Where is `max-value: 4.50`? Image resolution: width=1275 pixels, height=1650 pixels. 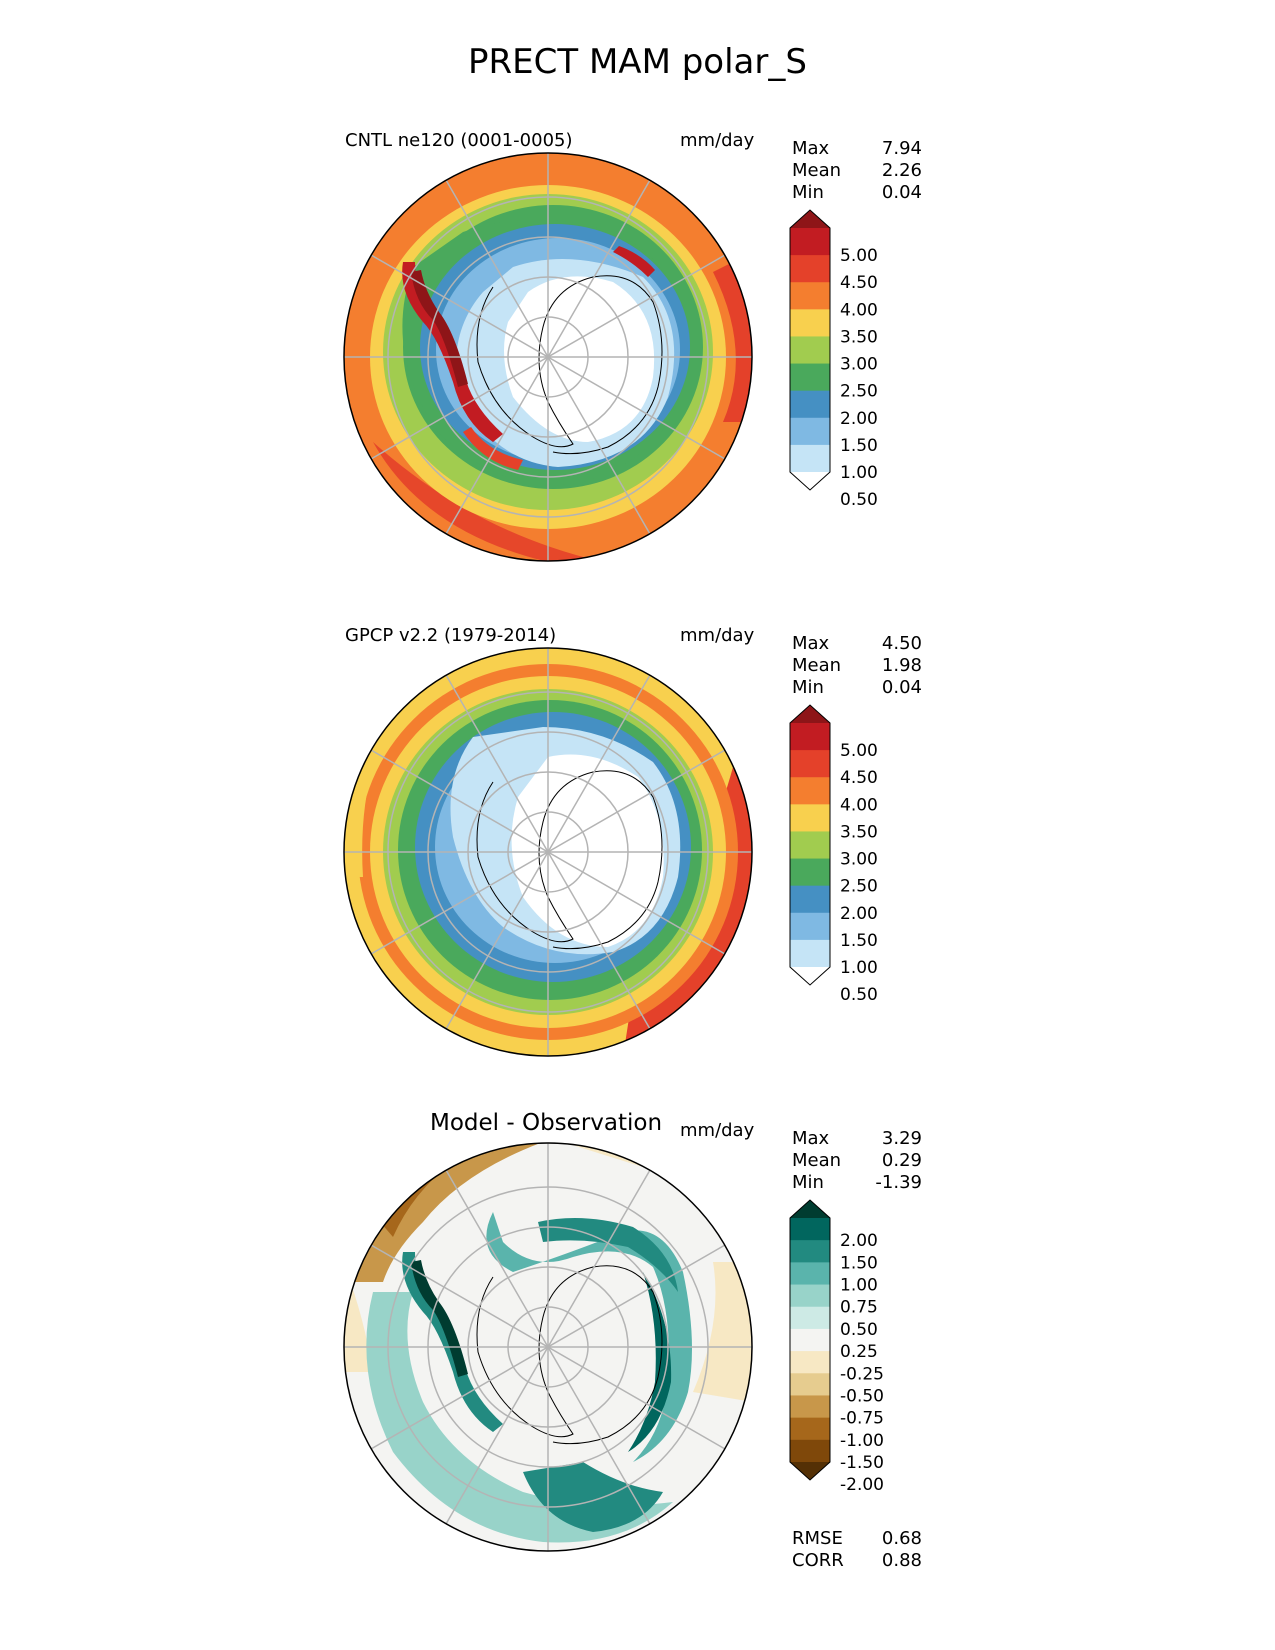 max-value: 4.50 is located at coordinates (901, 643).